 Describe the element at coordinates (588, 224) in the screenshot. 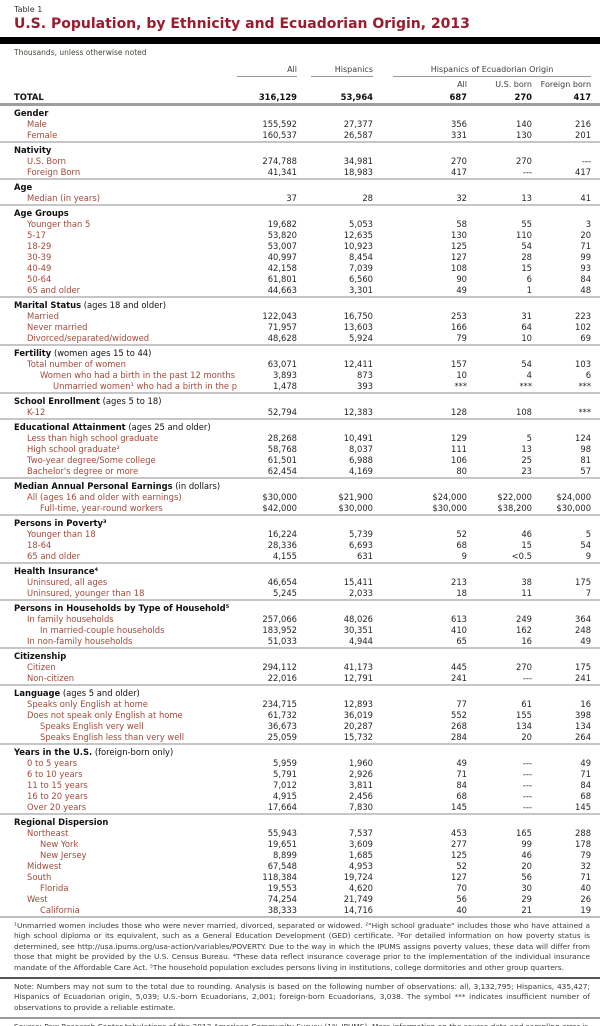

I see `cell-value: 3` at that location.